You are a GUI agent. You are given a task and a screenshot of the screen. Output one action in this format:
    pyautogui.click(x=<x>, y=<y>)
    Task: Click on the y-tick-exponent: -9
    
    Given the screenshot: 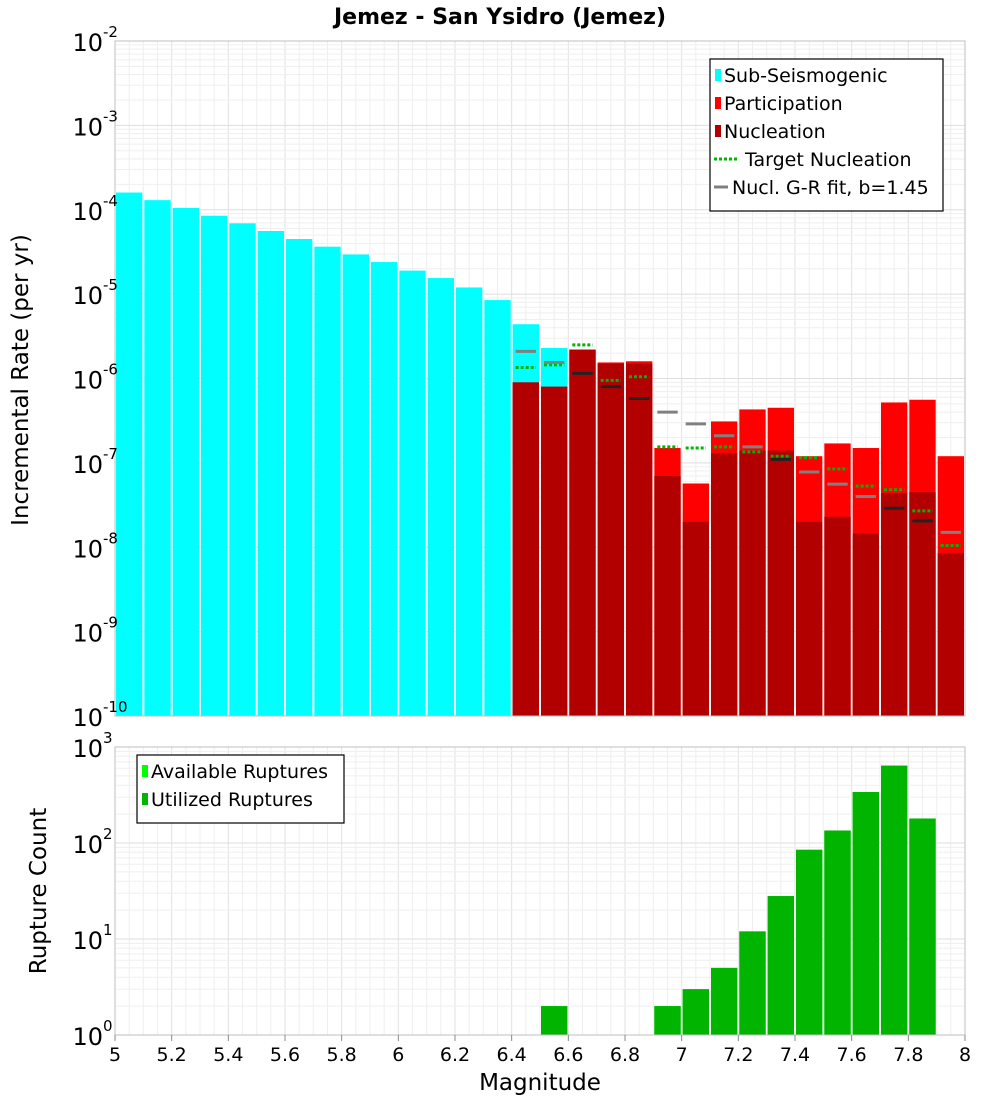 What is the action you would take?
    pyautogui.click(x=110, y=623)
    